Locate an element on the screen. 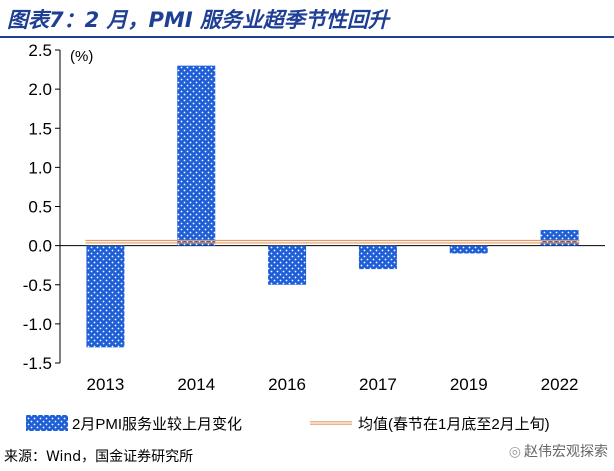 Image resolution: width=614 pixels, height=471 pixels. chat-bubble-icon: ◎ is located at coordinates (514, 452).